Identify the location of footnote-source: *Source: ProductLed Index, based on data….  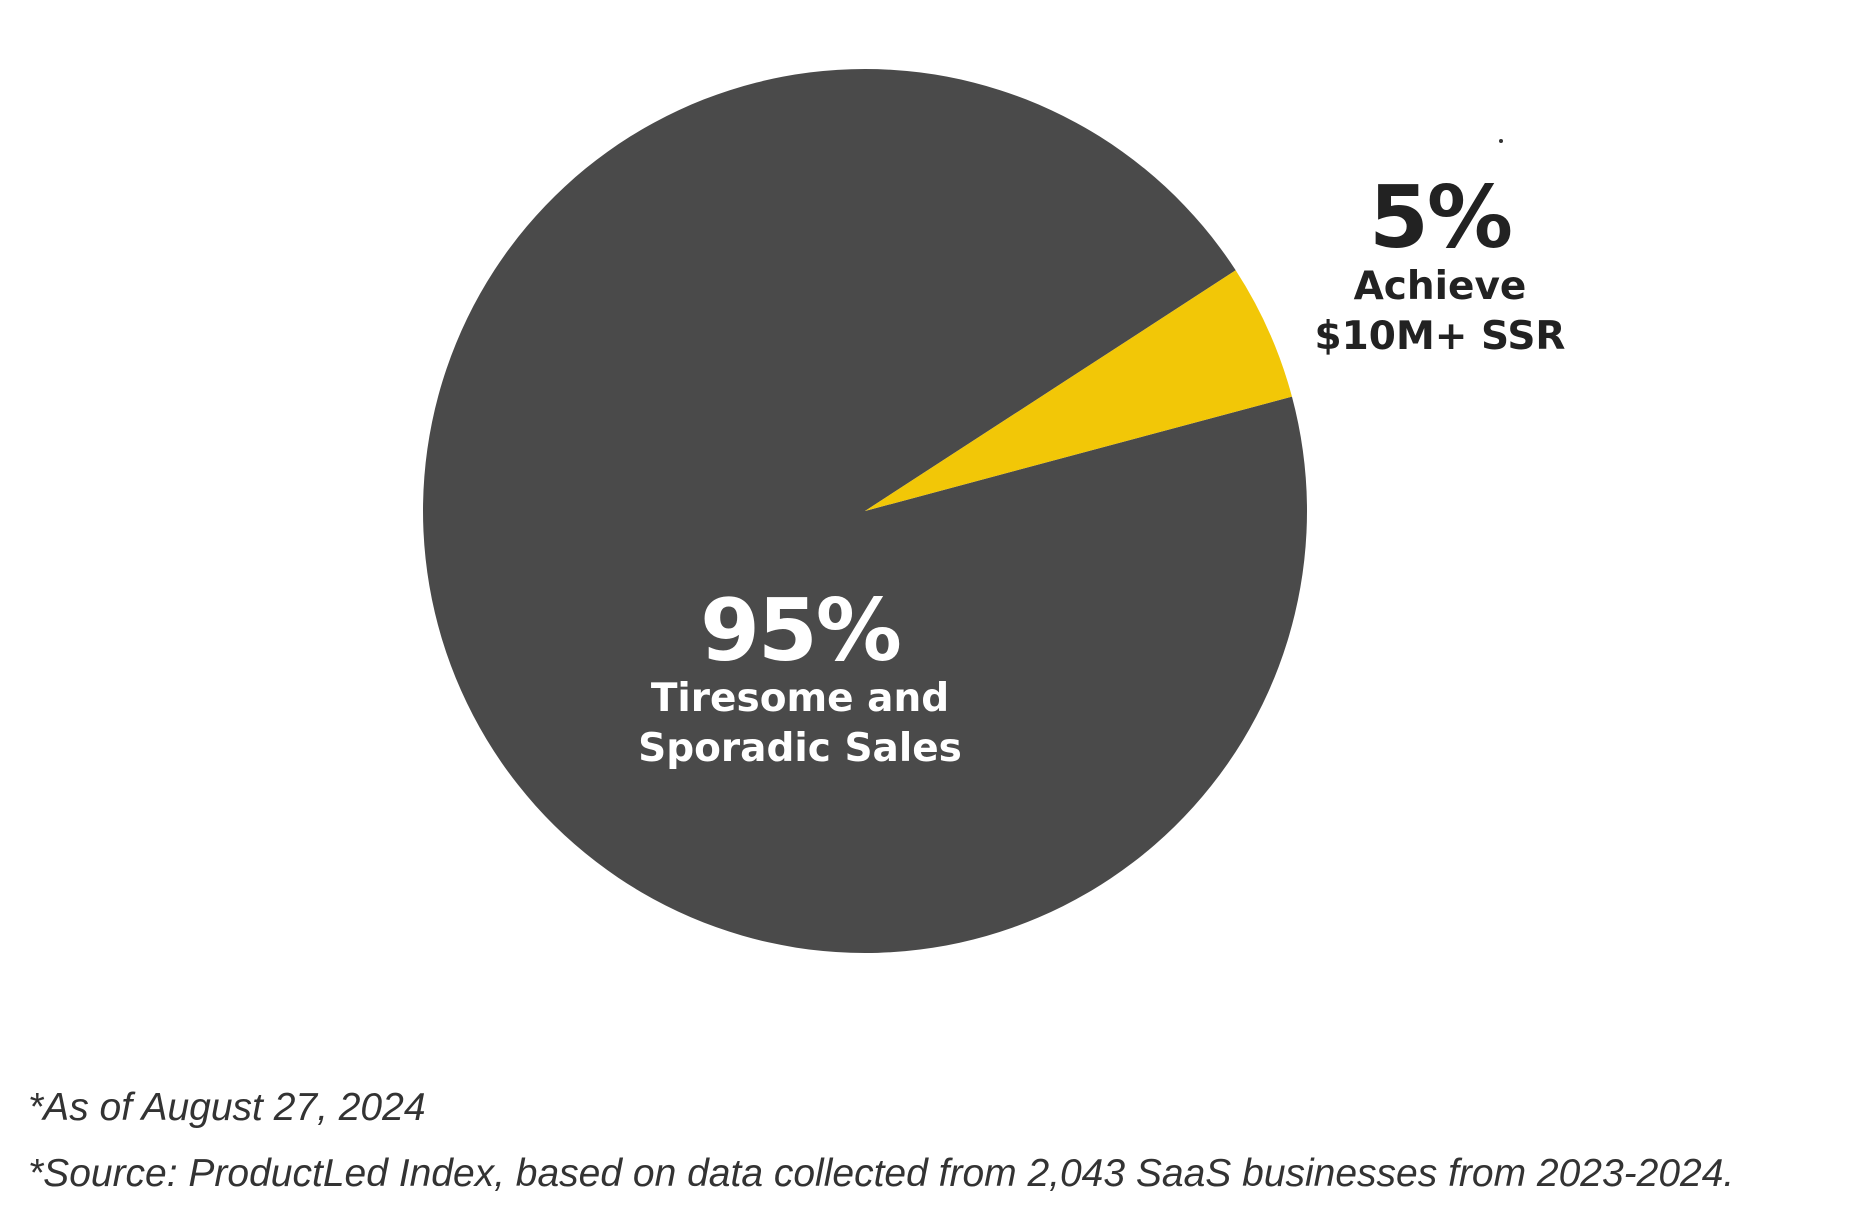
(881, 1173).